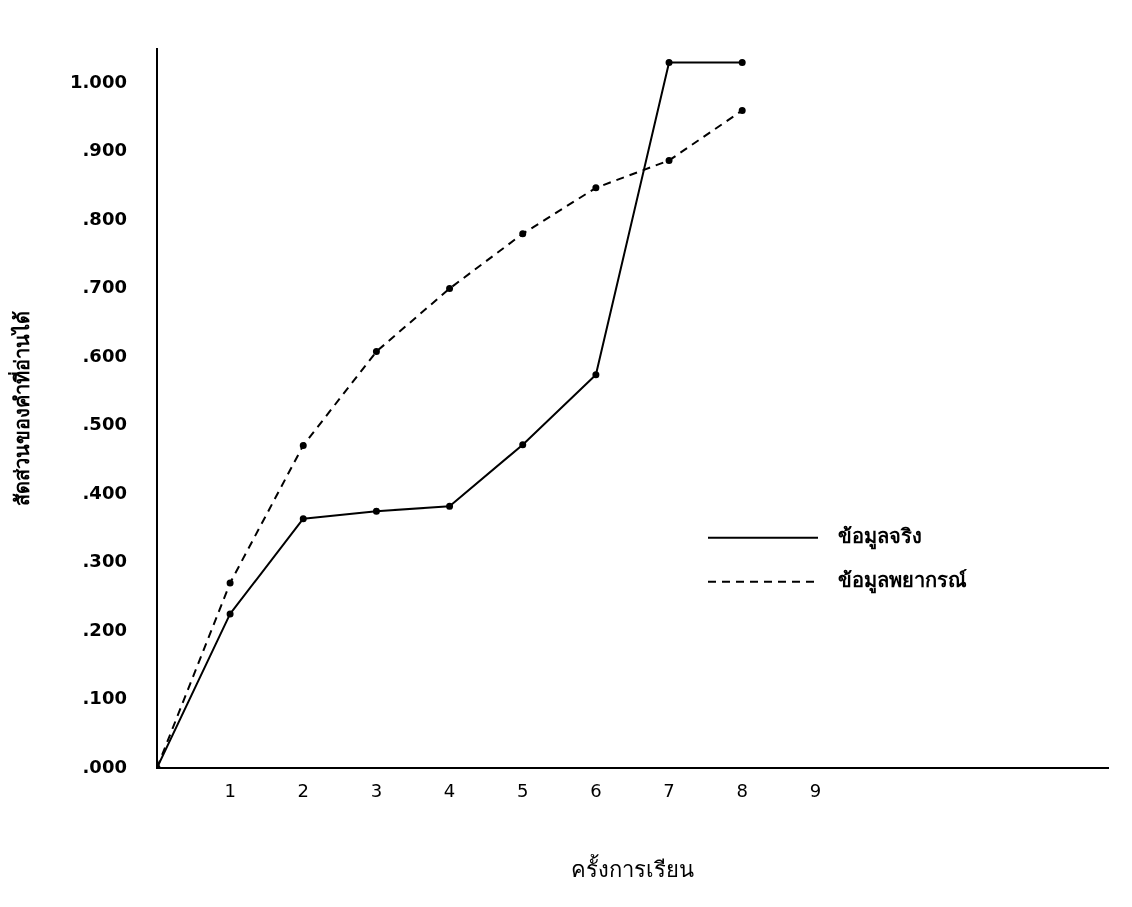 The image size is (1132, 907). What do you see at coordinates (104, 766) in the screenshot?
I see `y-tick-label: .000` at bounding box center [104, 766].